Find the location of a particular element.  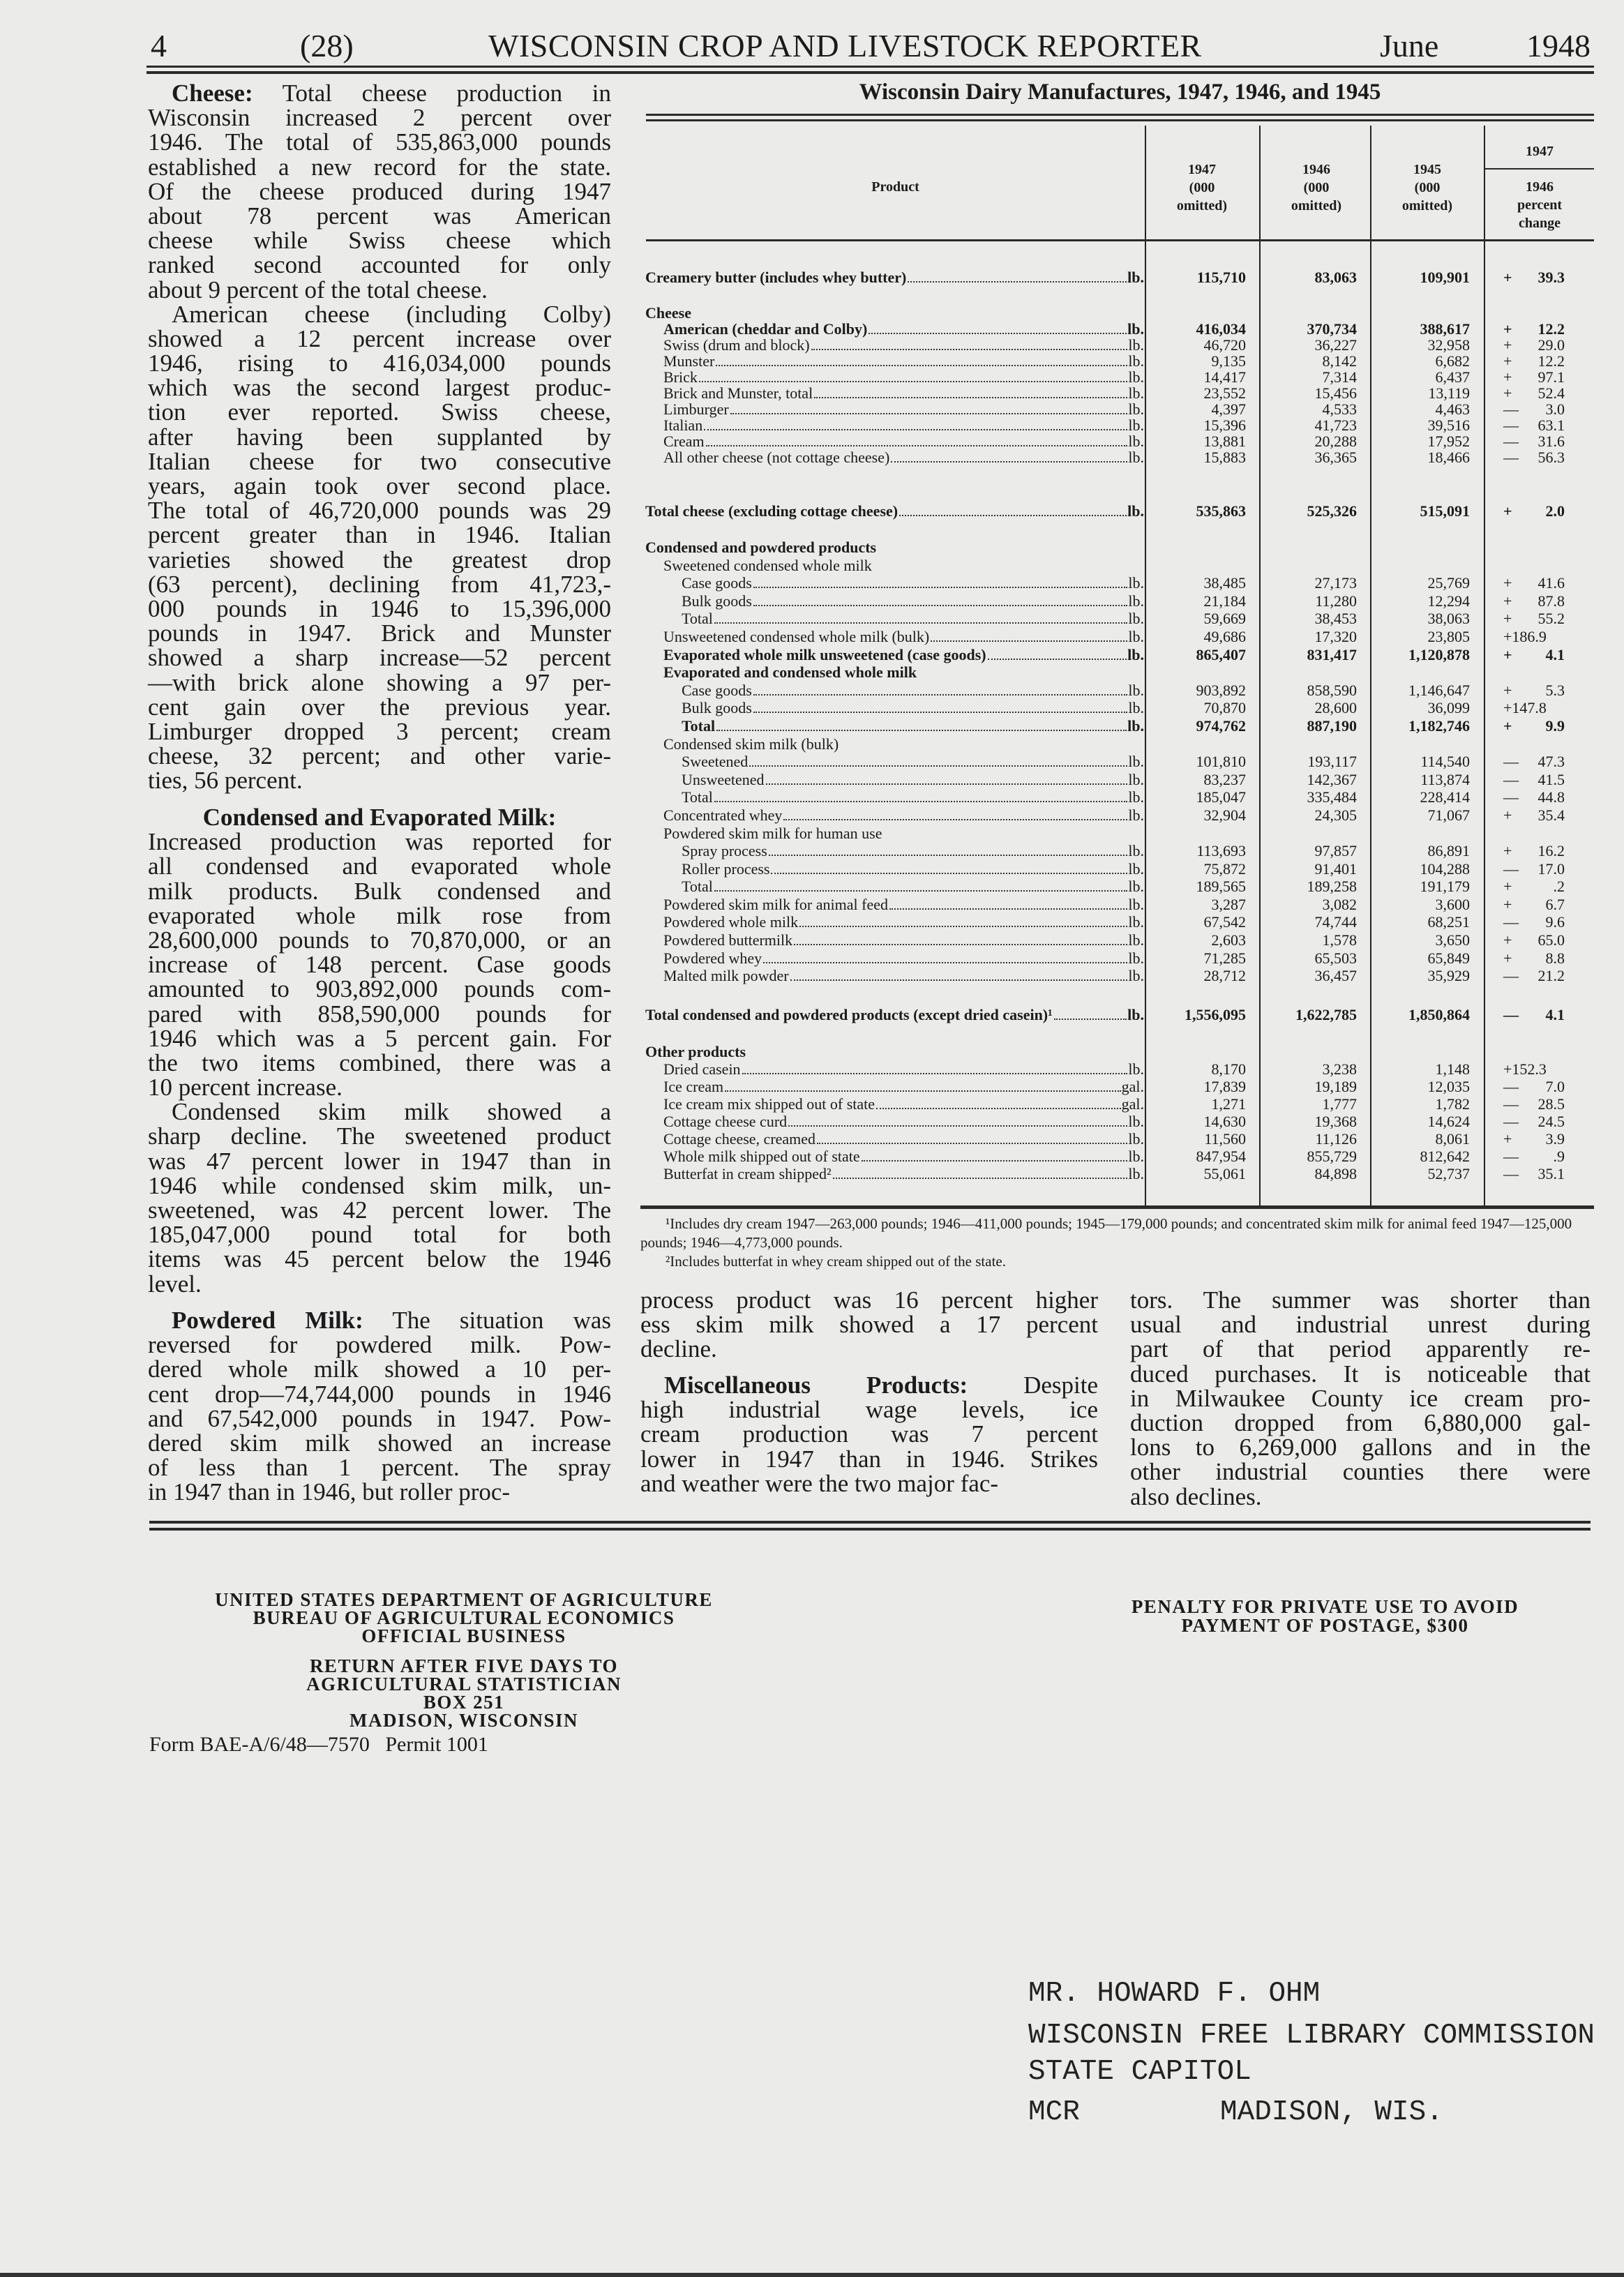

table-section-heading: Powdered skim milk for human use is located at coordinates (1119, 834).